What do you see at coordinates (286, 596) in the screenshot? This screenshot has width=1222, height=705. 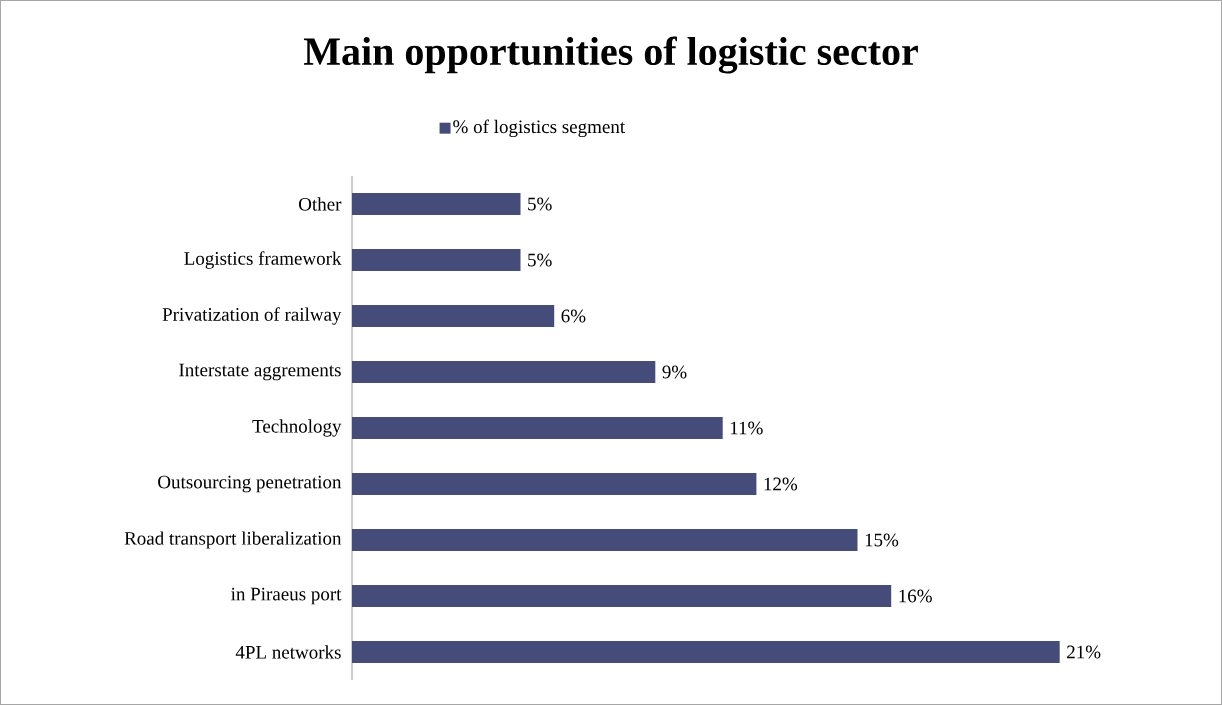 I see `y-tick-label: in Piraeus port` at bounding box center [286, 596].